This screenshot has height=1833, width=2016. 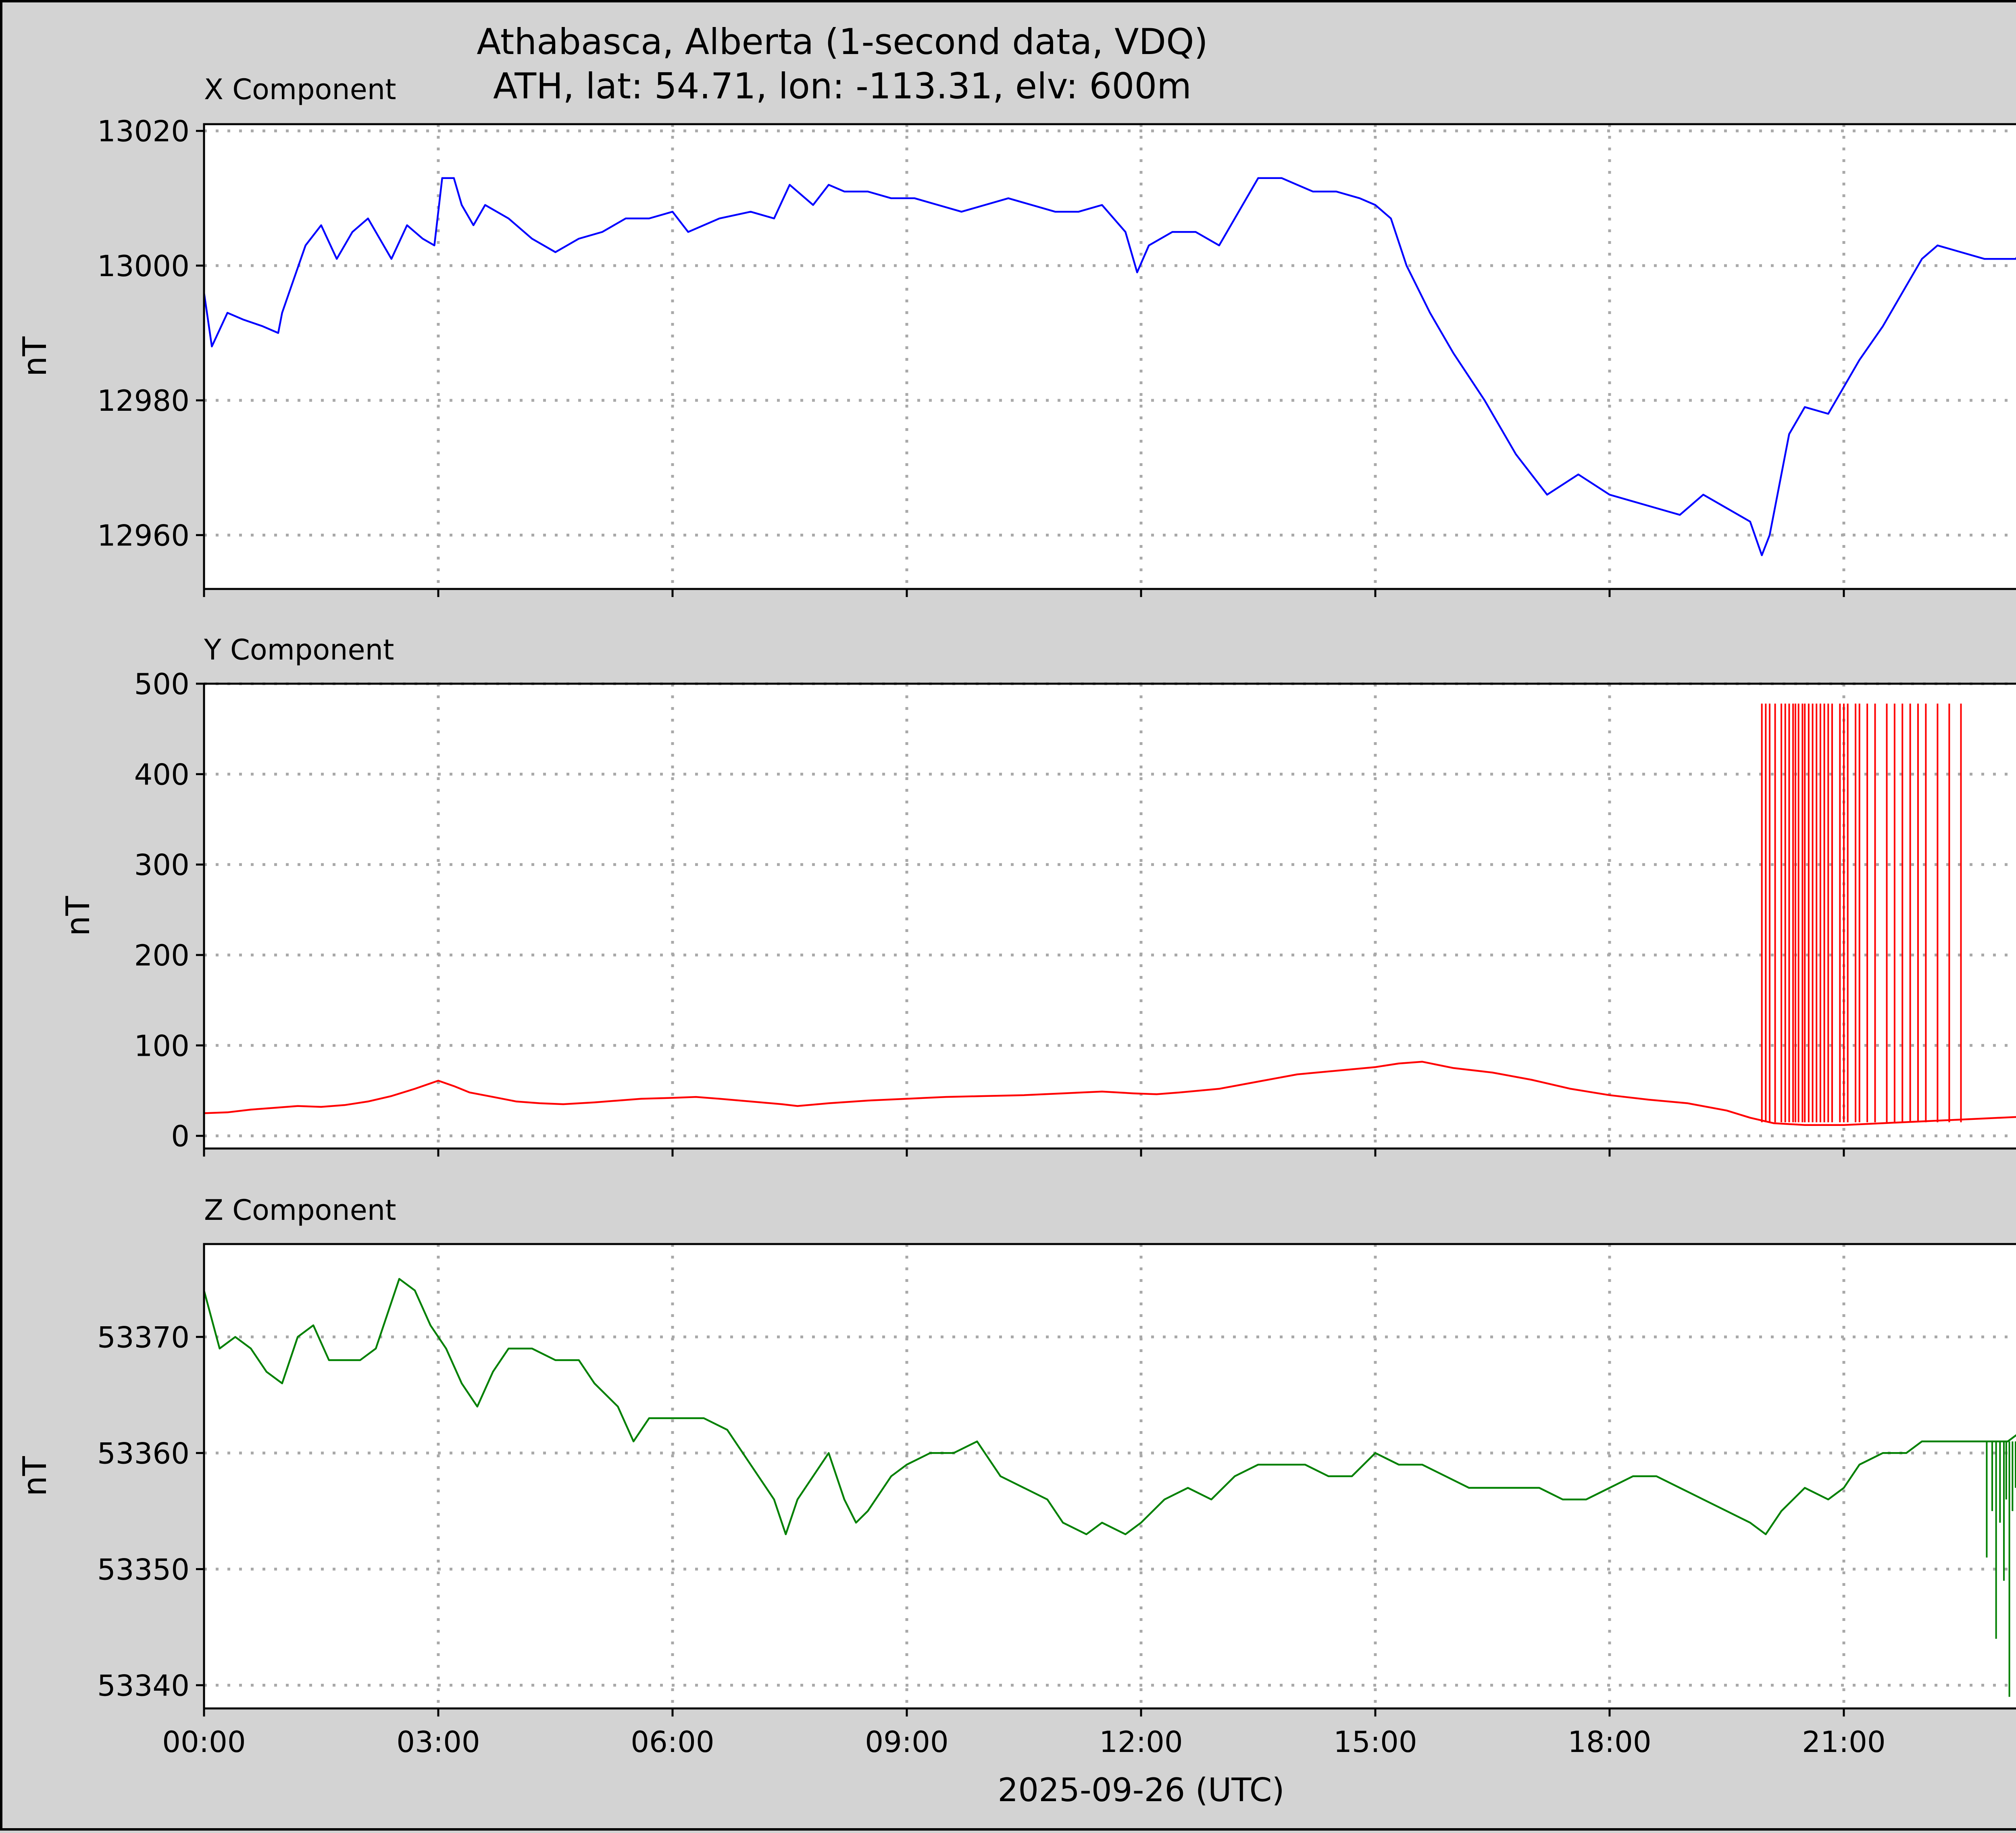 I want to click on x-tick-label: 06:00, so click(x=672, y=1742).